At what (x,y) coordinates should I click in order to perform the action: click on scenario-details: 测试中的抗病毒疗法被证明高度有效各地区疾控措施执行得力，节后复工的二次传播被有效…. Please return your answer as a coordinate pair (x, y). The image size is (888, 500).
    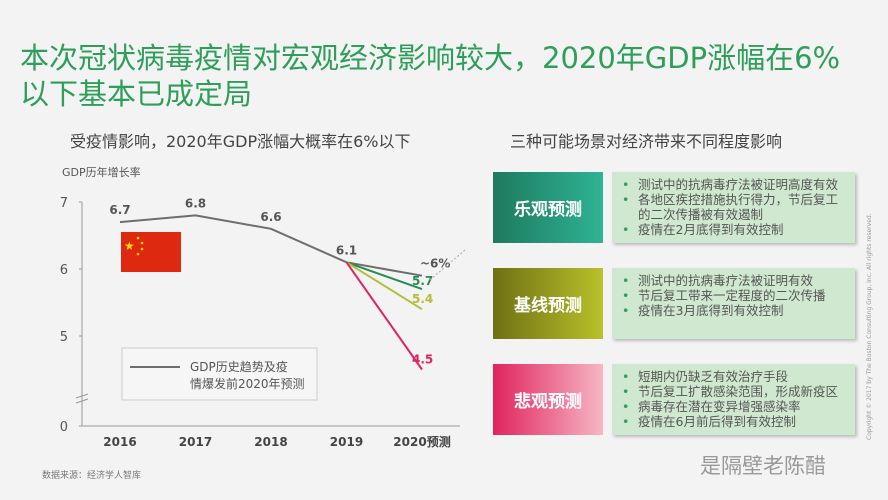
    Looking at the image, I should click on (733, 207).